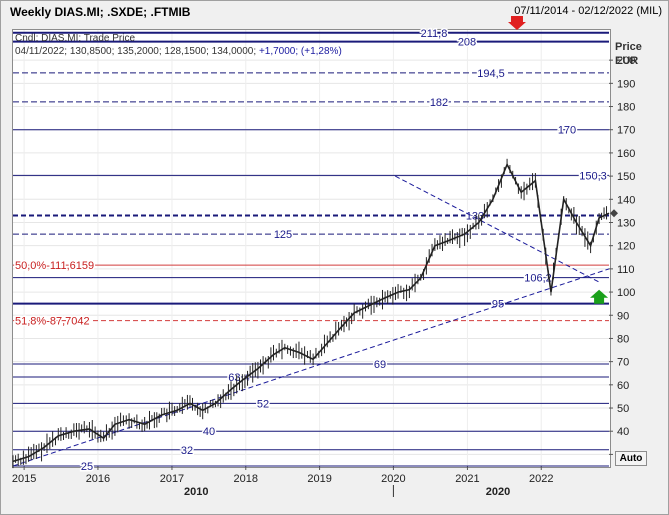 The height and width of the screenshot is (515, 669). I want to click on x-tick-label: 2016, so click(98, 479).